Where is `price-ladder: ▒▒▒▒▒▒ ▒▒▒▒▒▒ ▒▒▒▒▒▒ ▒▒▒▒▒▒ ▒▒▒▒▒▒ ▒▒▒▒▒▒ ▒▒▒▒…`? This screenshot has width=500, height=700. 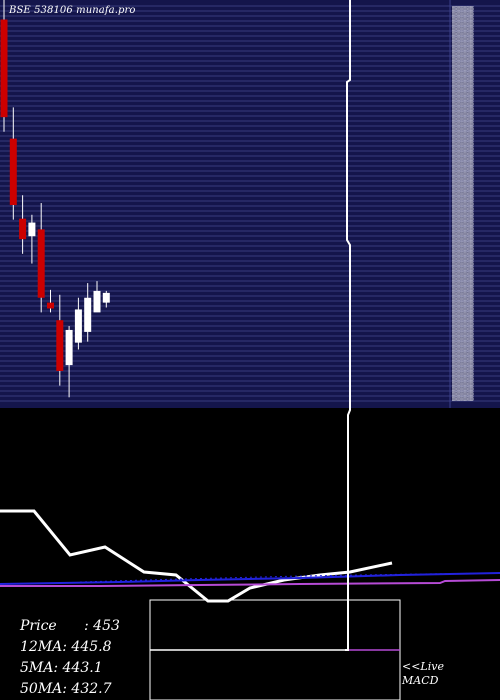
price-ladder: ▒▒▒▒▒▒ ▒▒▒▒▒▒ ▒▒▒▒▒▒ ▒▒▒▒▒▒ ▒▒▒▒▒▒ ▒▒▒▒▒▒ ▒▒▒▒… is located at coordinates (474, 203).